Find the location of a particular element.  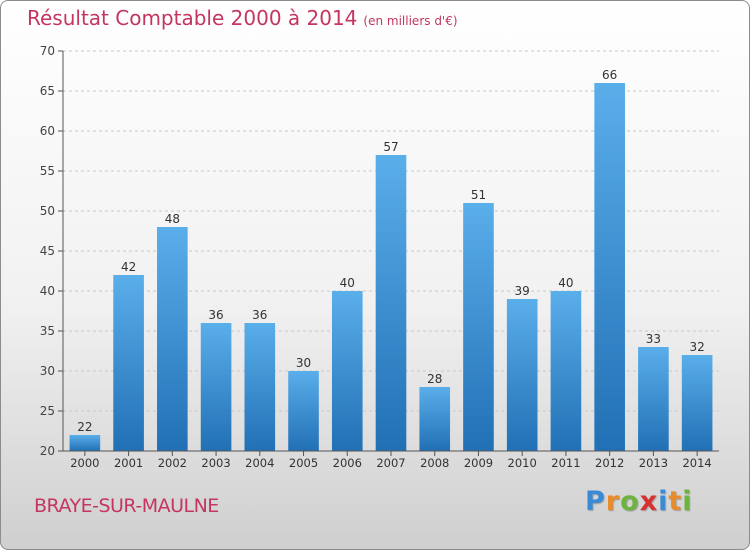

x-tick-label: 2005 is located at coordinates (303, 463).